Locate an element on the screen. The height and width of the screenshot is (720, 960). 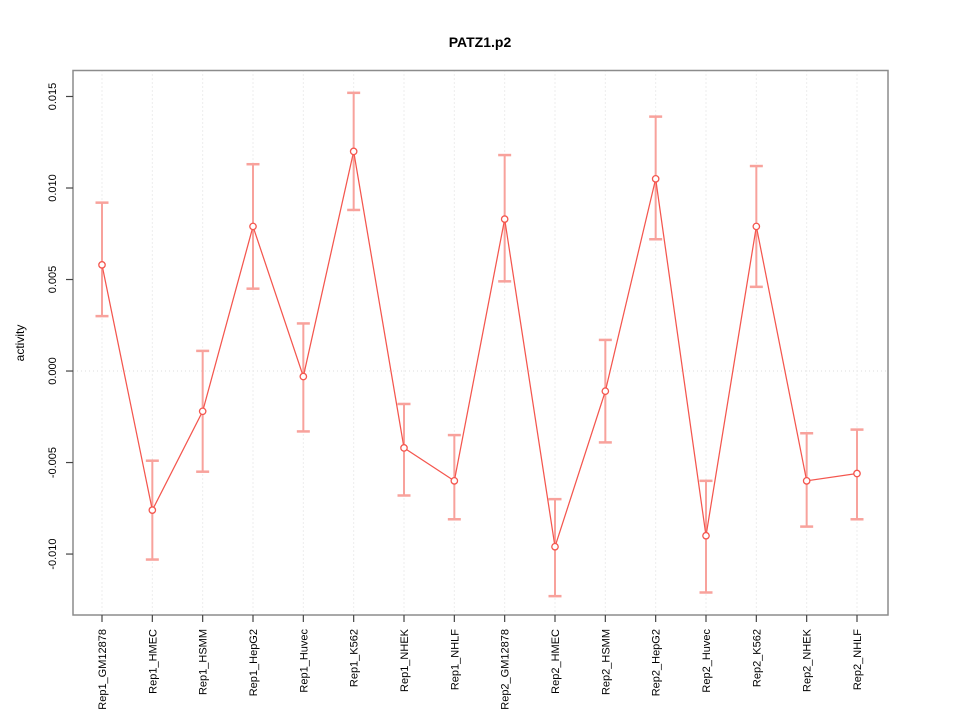
x-tick-label: Rep2_HepG2 is located at coordinates (657, 662).